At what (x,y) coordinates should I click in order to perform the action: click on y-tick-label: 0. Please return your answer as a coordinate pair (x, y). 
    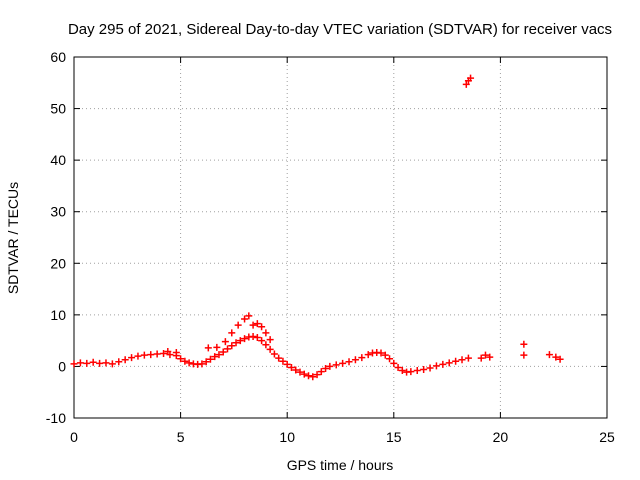
    Looking at the image, I should click on (62, 366).